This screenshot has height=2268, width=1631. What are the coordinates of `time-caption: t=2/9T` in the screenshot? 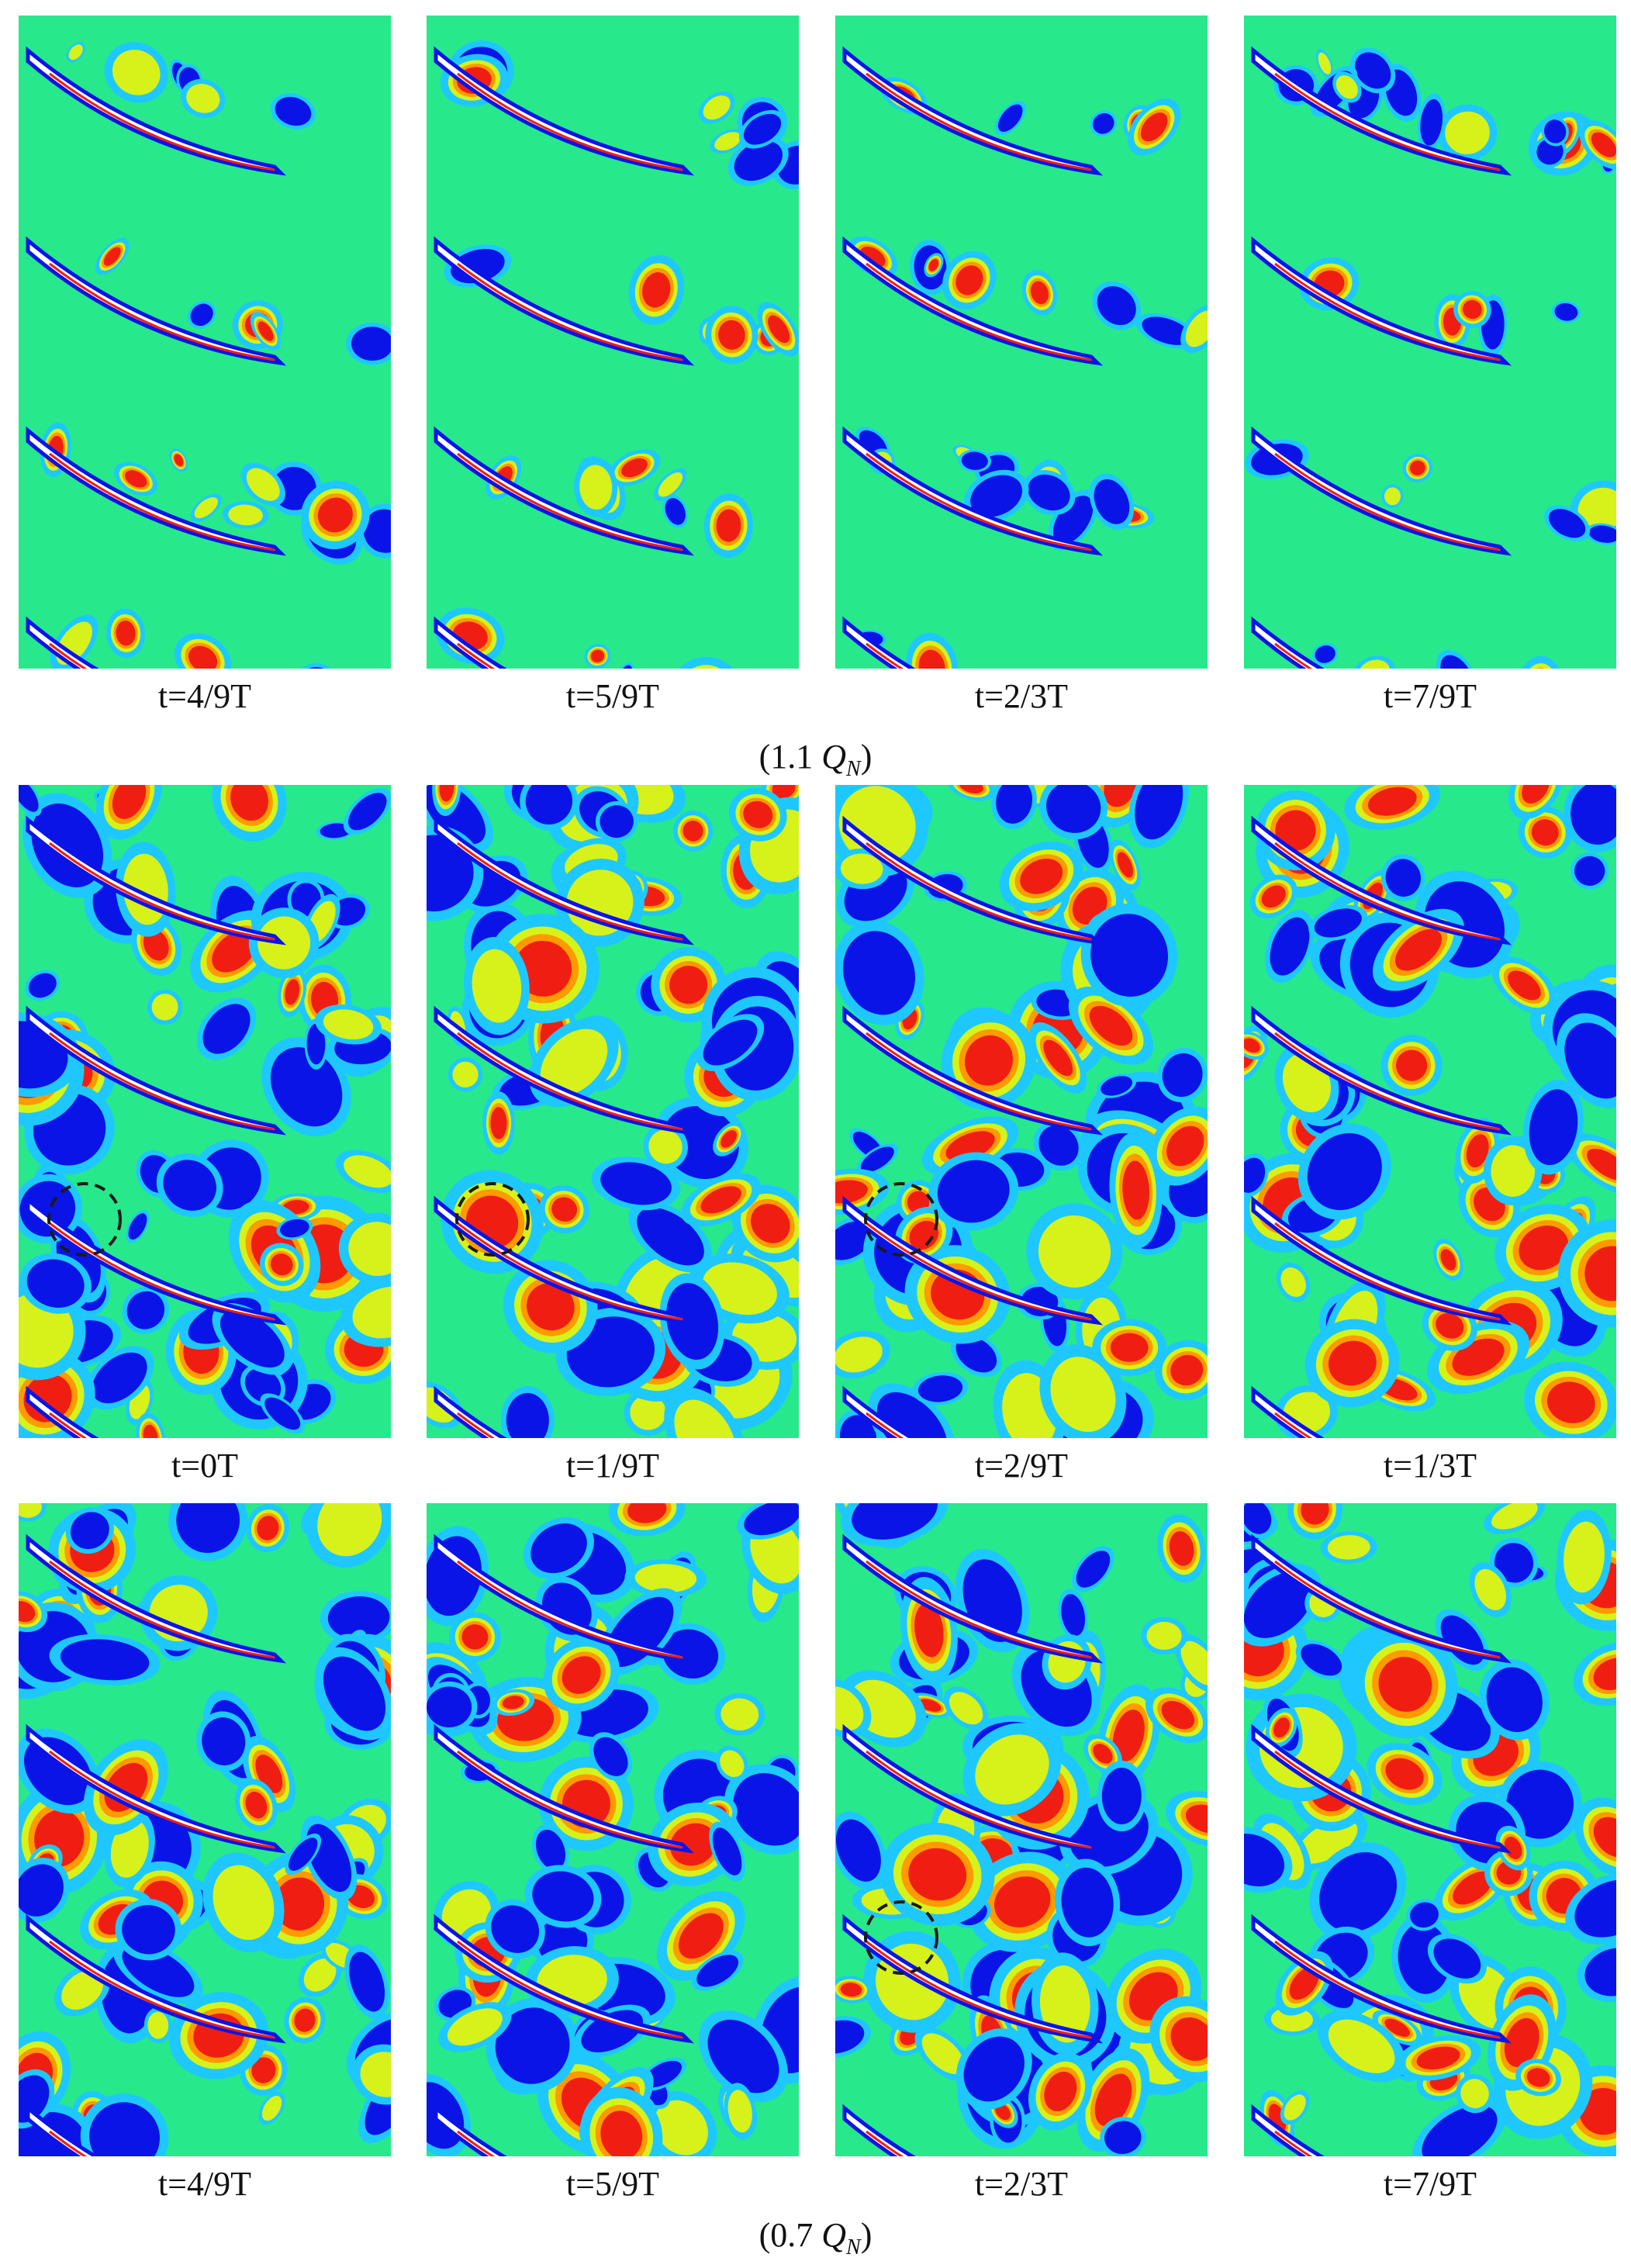 It's located at (1022, 1466).